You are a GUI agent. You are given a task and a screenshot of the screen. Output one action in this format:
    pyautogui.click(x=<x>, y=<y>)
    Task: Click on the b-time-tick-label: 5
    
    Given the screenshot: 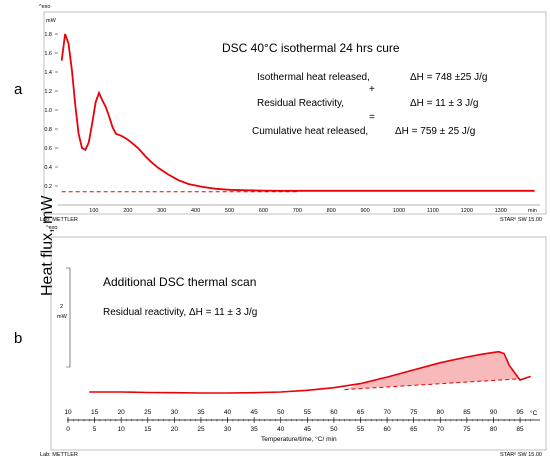 What is the action you would take?
    pyautogui.click(x=95, y=429)
    